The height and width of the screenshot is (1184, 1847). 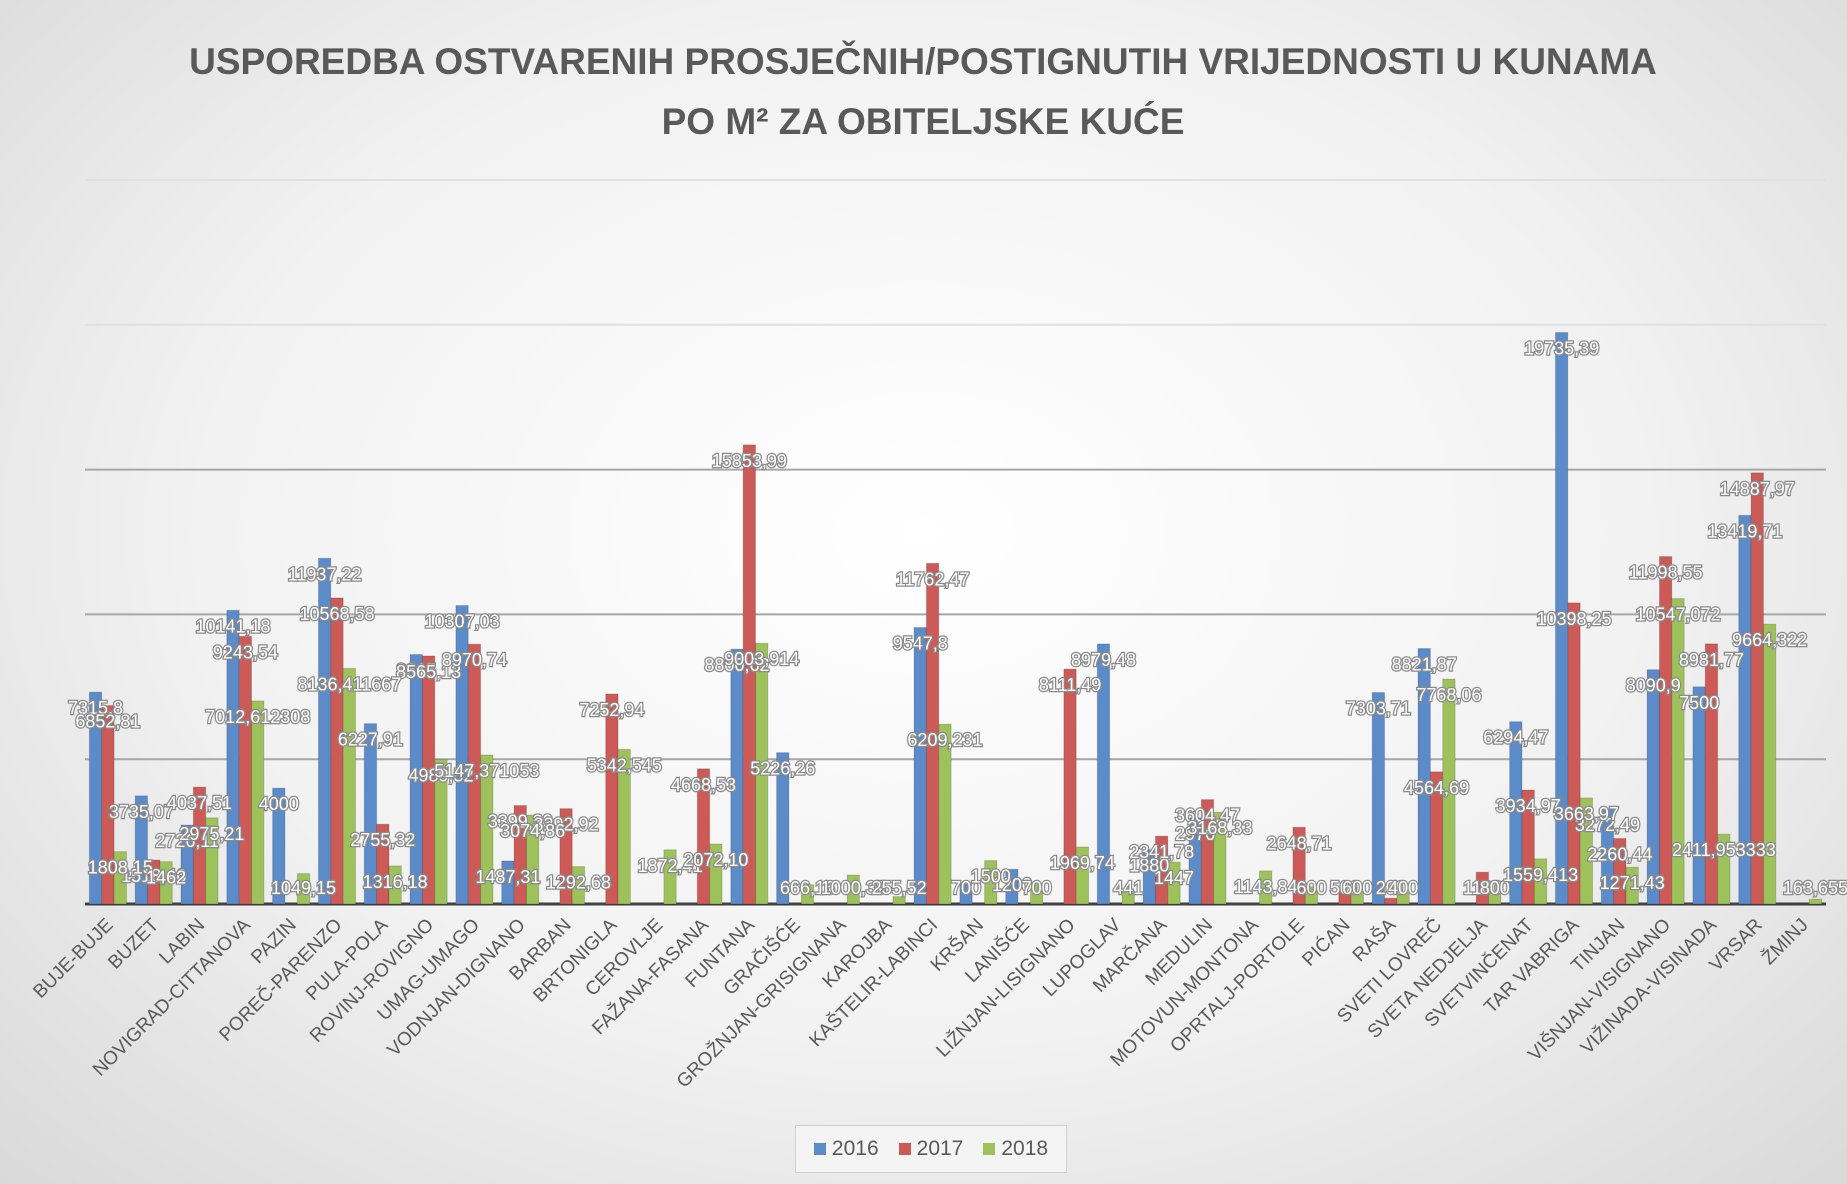 I want to click on legend-item: 2016, so click(x=846, y=1149).